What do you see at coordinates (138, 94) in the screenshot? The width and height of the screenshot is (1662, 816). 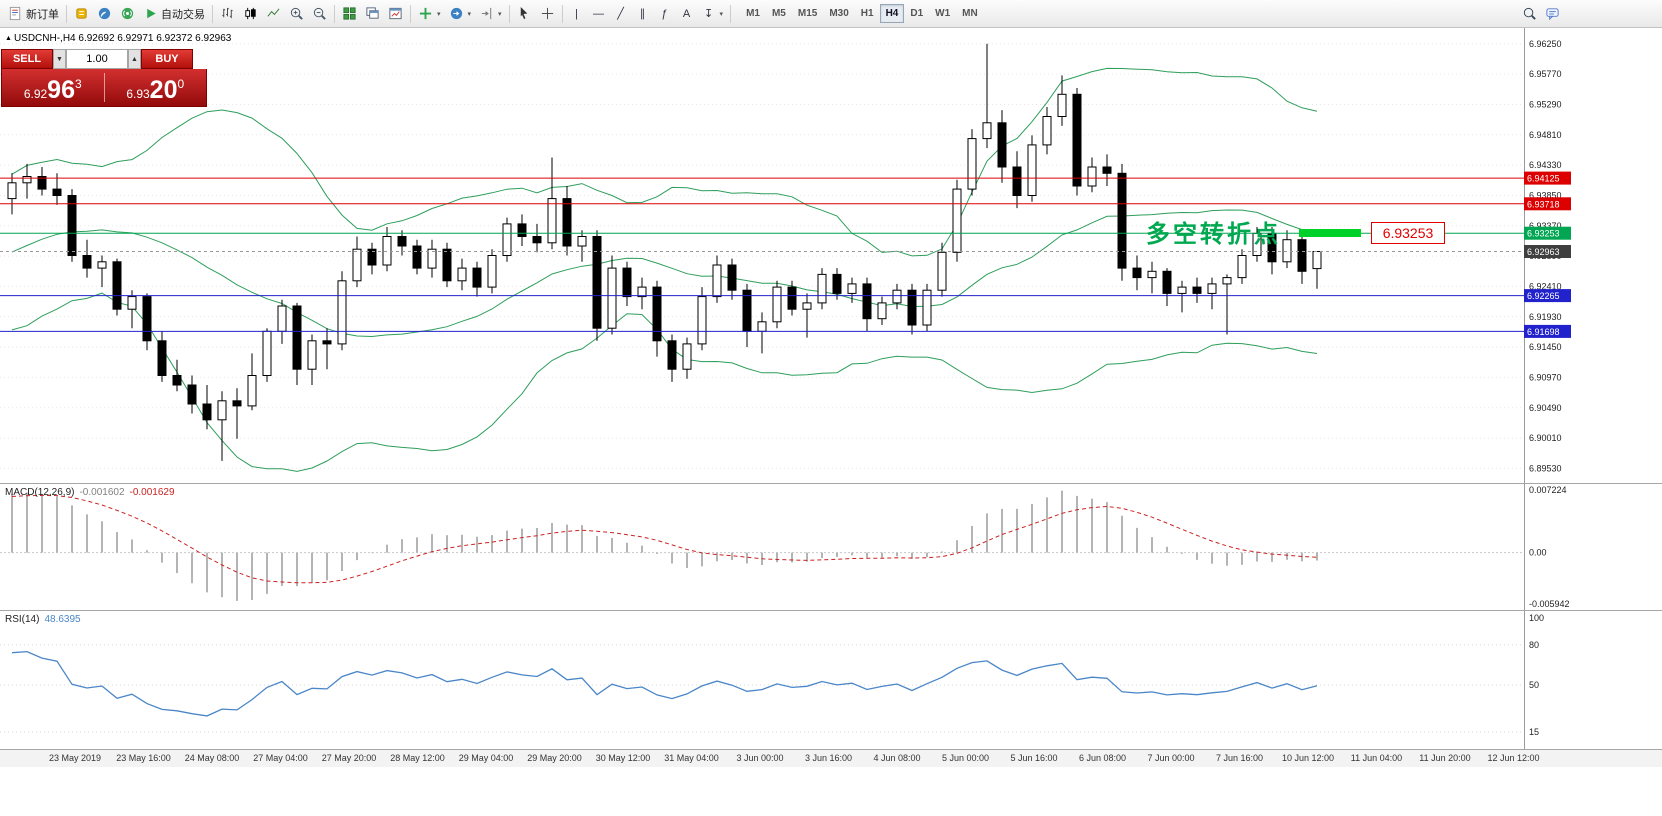 I see `buy-price-prefix: 6.93` at bounding box center [138, 94].